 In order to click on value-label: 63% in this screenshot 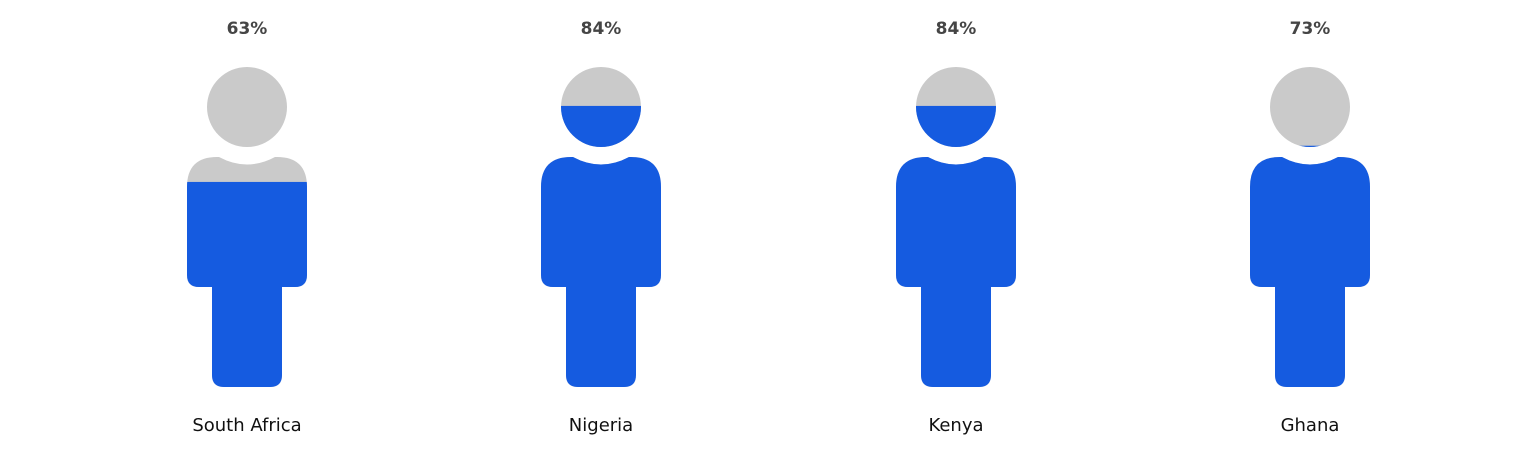, I will do `click(247, 29)`.